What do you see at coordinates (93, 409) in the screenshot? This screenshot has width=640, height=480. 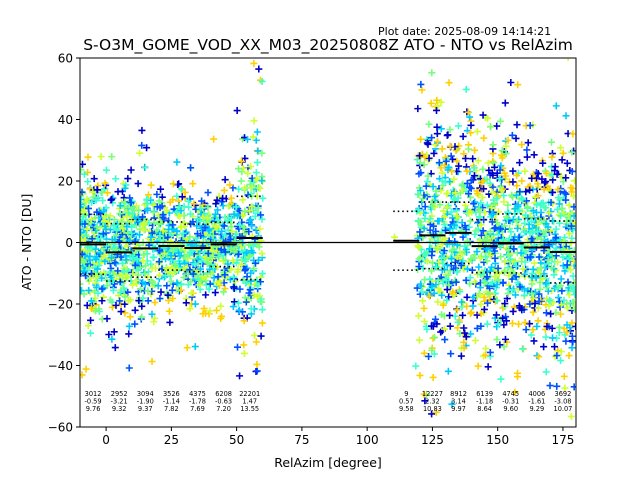 I see `bin-std: 9.76` at bounding box center [93, 409].